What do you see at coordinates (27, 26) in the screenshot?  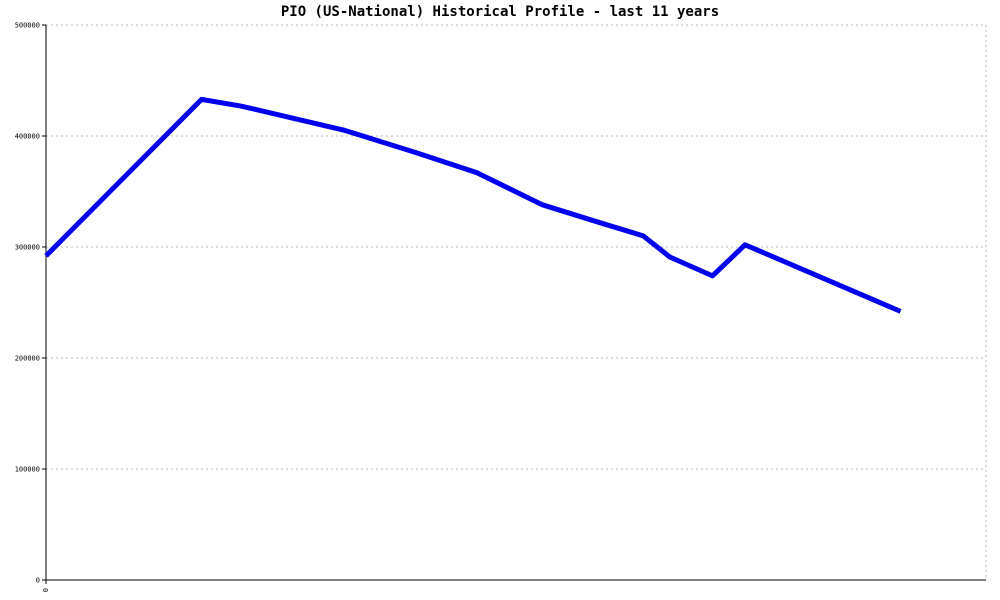 I see `y-tick-label: 500000` at bounding box center [27, 26].